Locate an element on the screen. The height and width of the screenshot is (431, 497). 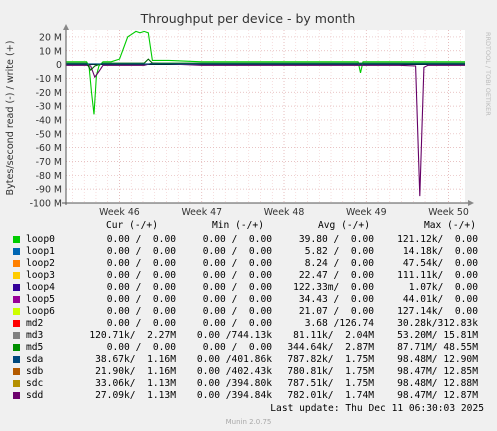
legend-name: sda is located at coordinates (35, 359).